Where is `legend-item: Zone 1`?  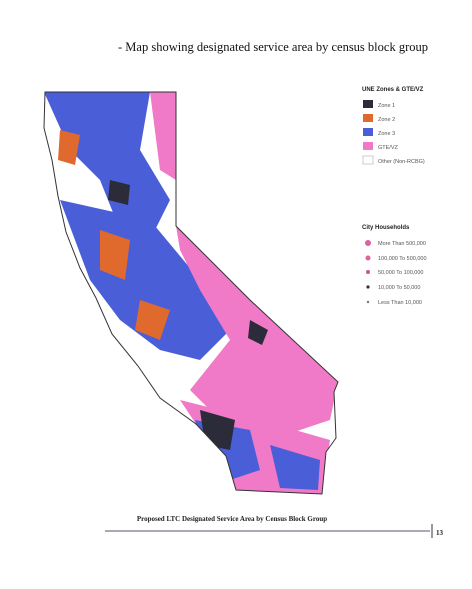 legend-item: Zone 1 is located at coordinates (386, 106).